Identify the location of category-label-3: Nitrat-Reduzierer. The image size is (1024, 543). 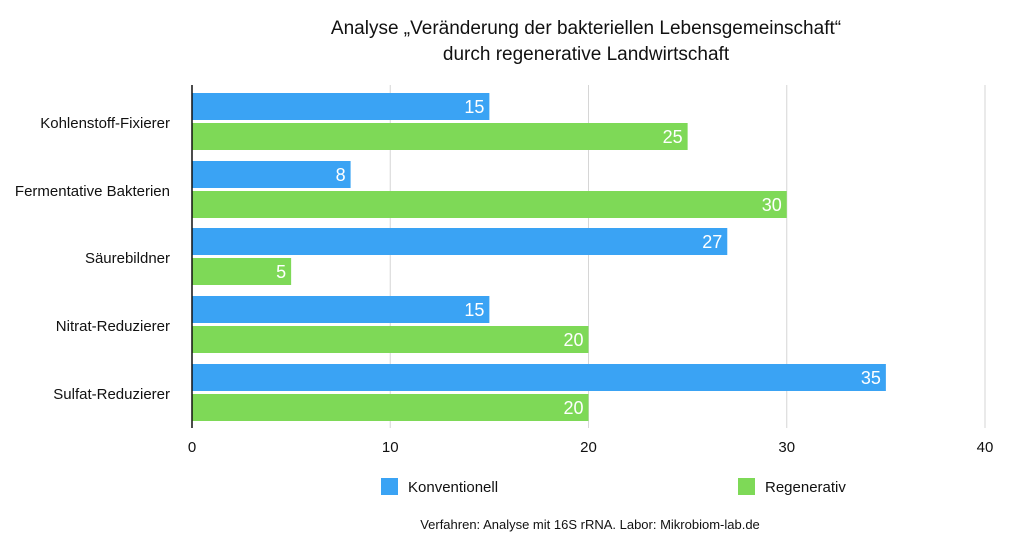
(113, 326).